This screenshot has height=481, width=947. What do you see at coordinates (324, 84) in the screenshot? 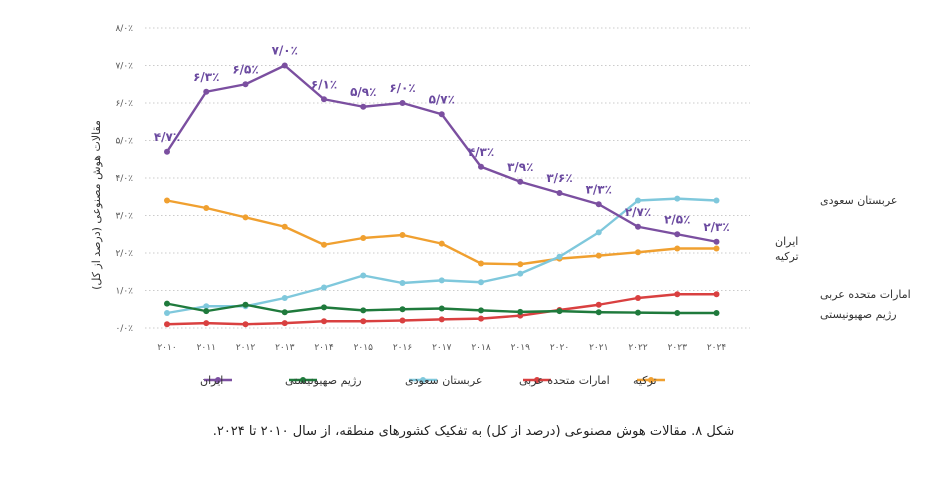
I see `data-label: ۶/۱٪` at bounding box center [324, 84].